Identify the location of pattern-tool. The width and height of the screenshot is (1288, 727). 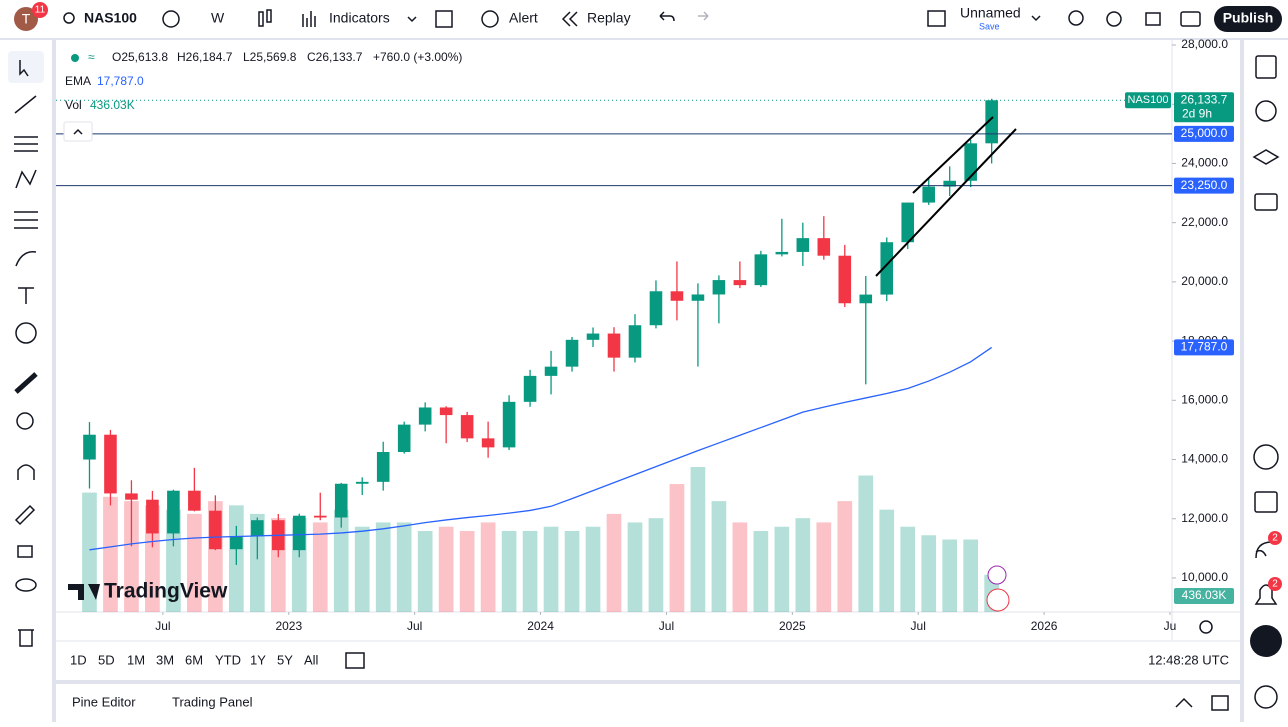
(26, 179).